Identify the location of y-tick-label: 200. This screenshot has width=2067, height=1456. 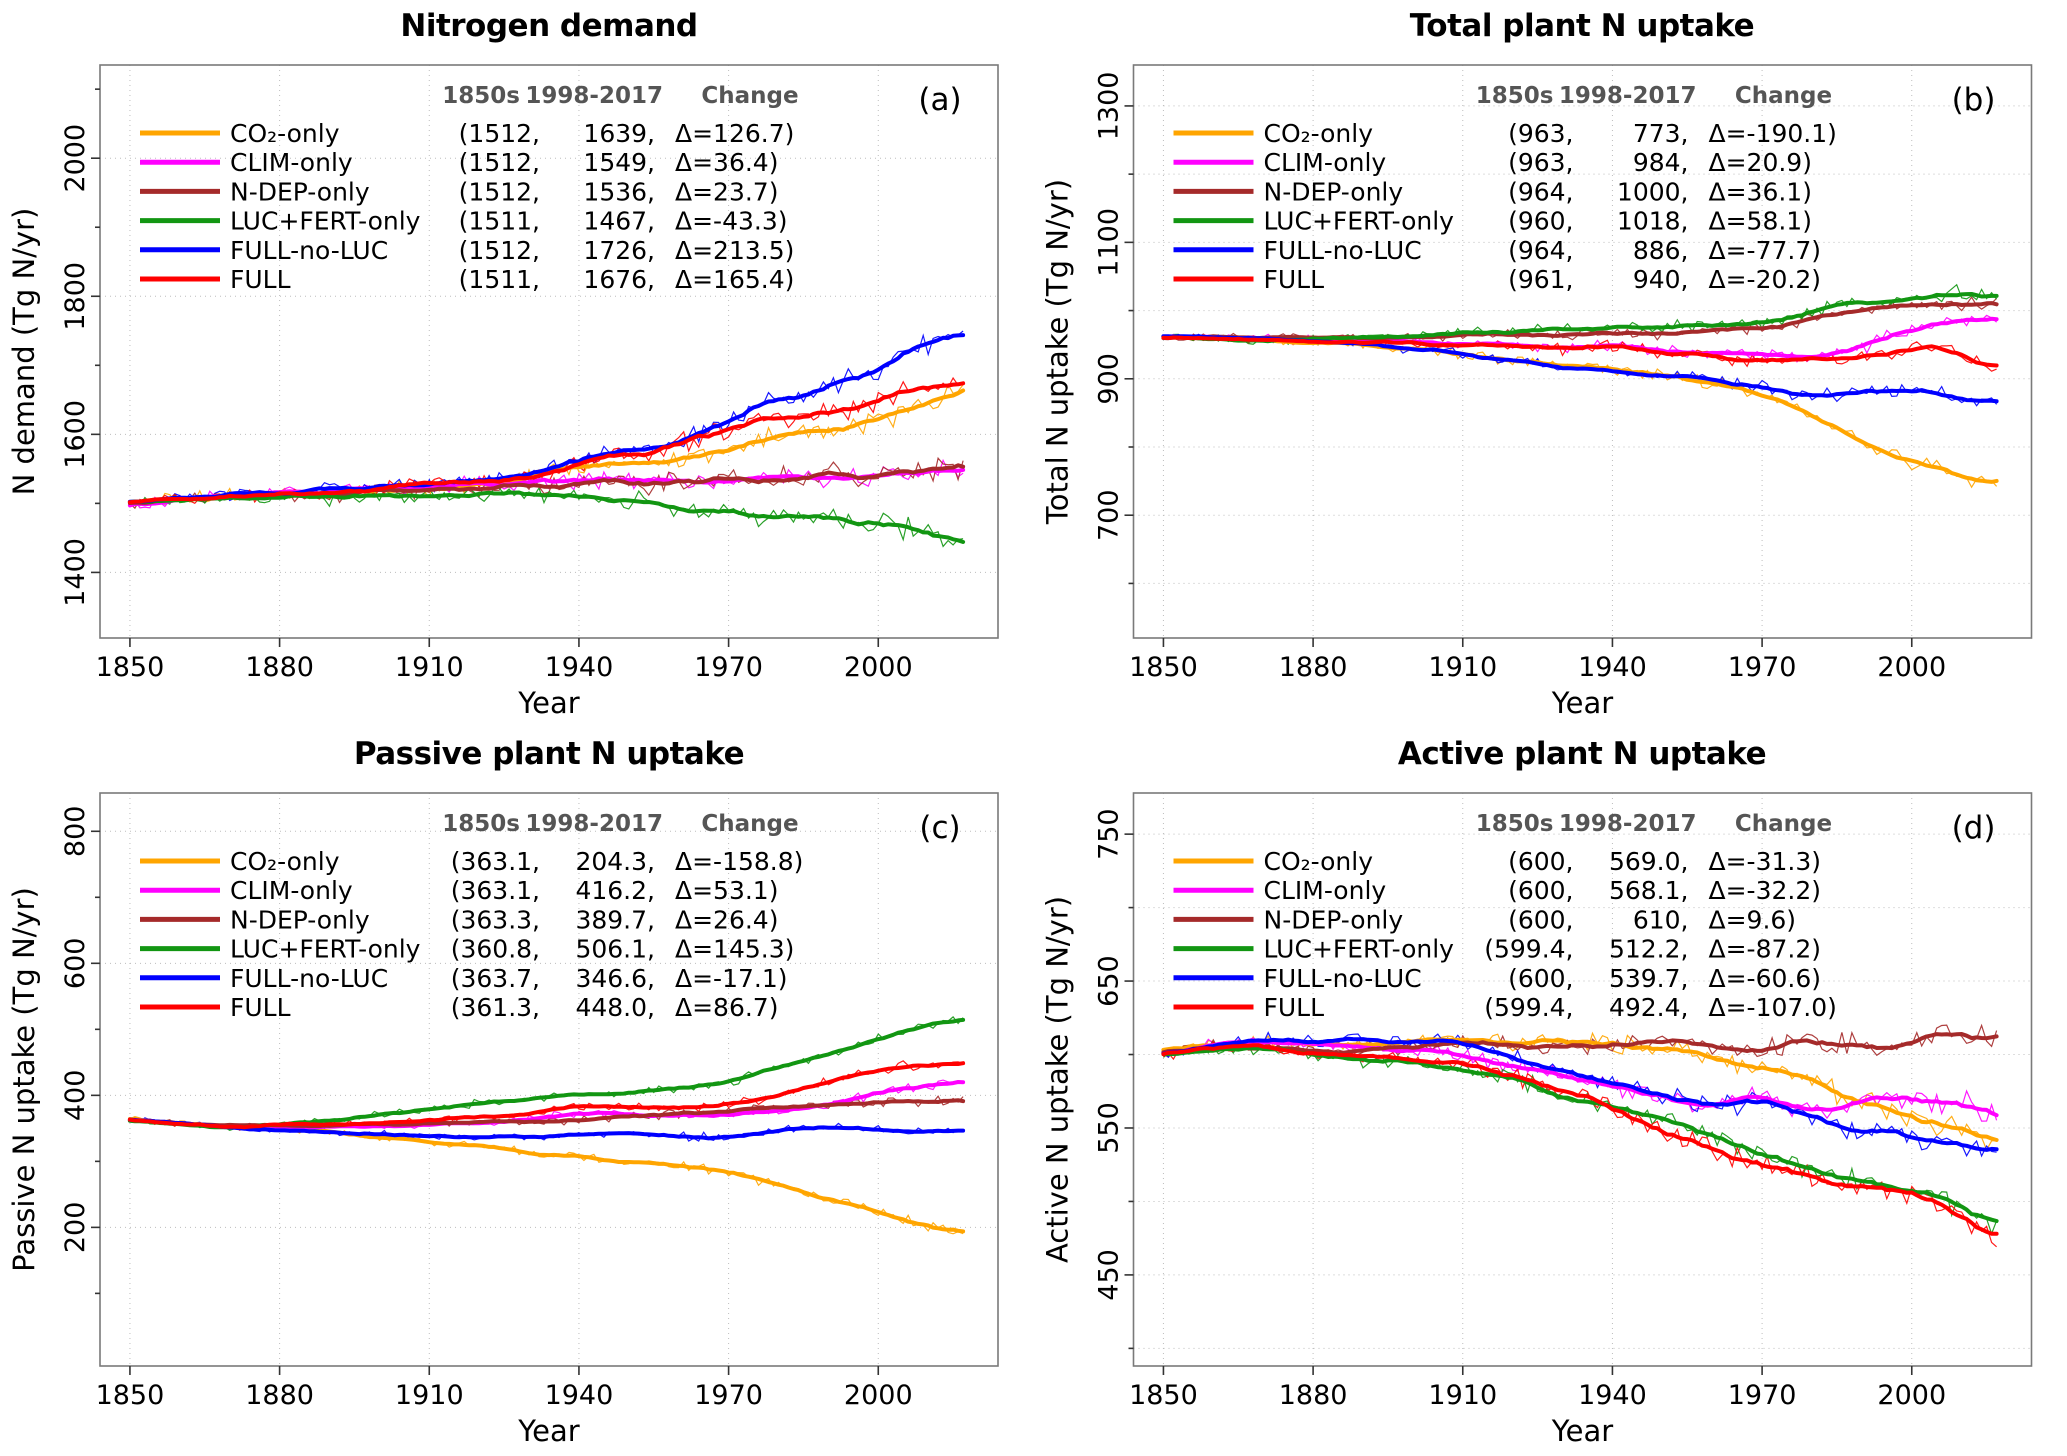
(75, 1228).